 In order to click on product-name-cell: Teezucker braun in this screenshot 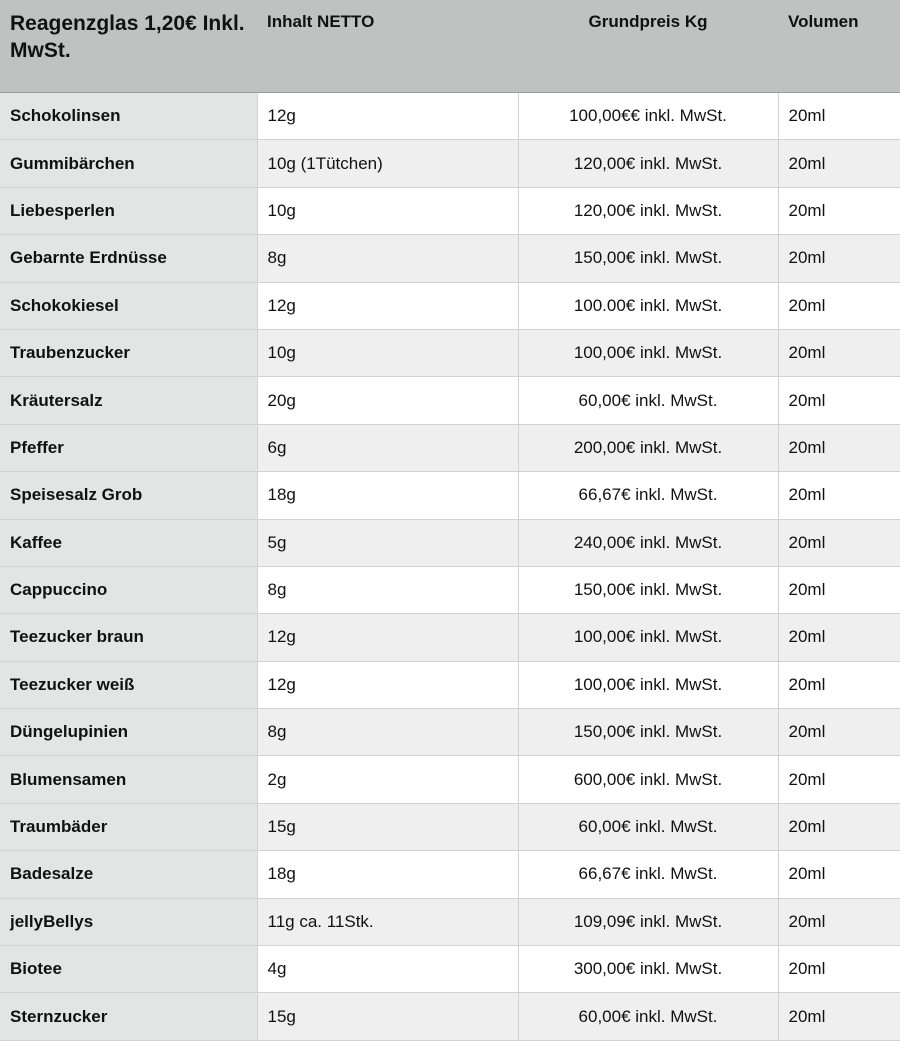, I will do `click(129, 637)`.